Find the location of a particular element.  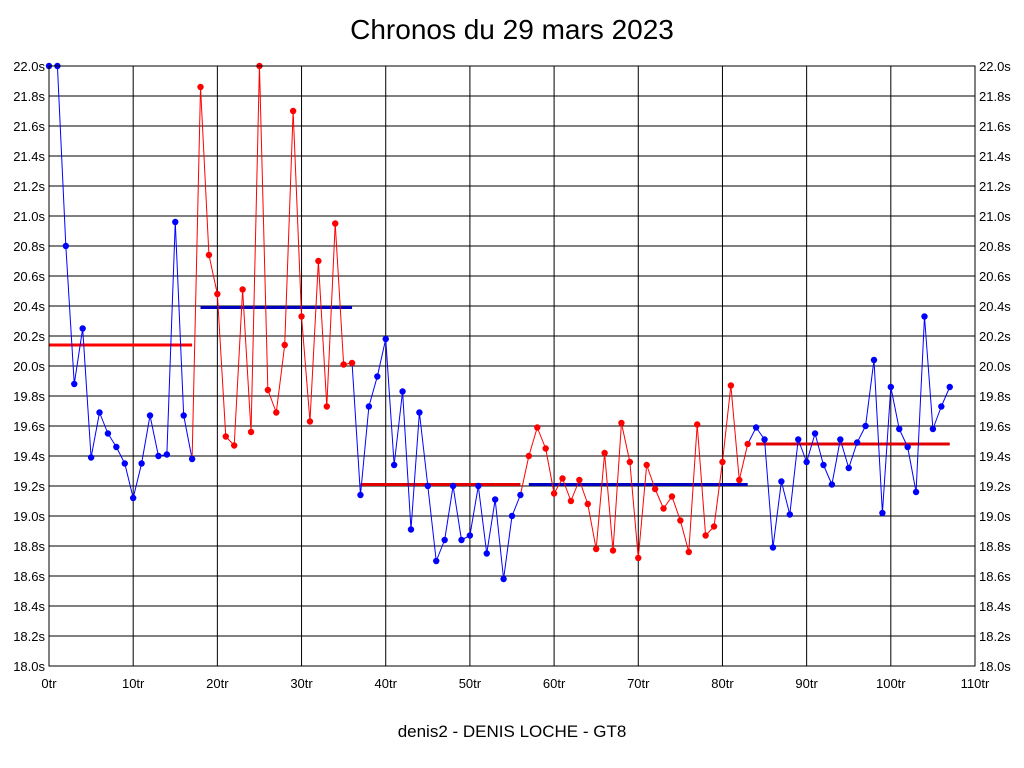

y-tick-label-left: 18.8s is located at coordinates (29, 546).